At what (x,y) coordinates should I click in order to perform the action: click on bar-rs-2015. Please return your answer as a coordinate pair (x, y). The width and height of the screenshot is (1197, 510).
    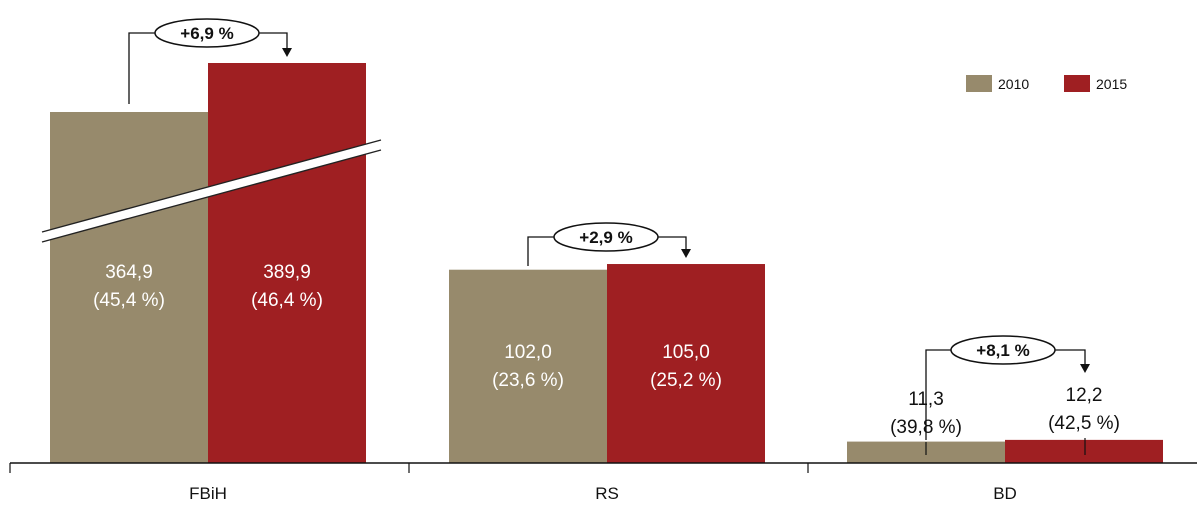
    Looking at the image, I should click on (686, 363).